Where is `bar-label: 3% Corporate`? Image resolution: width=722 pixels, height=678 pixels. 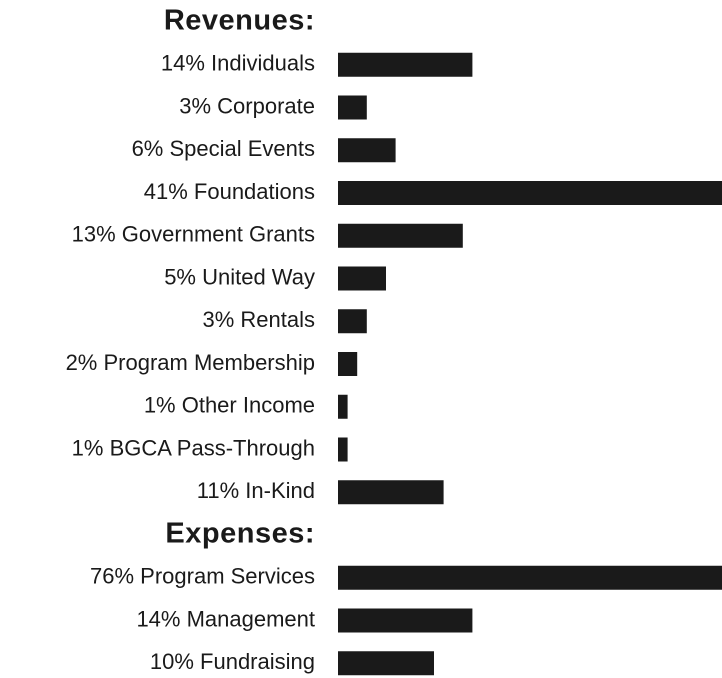 bar-label: 3% Corporate is located at coordinates (247, 105).